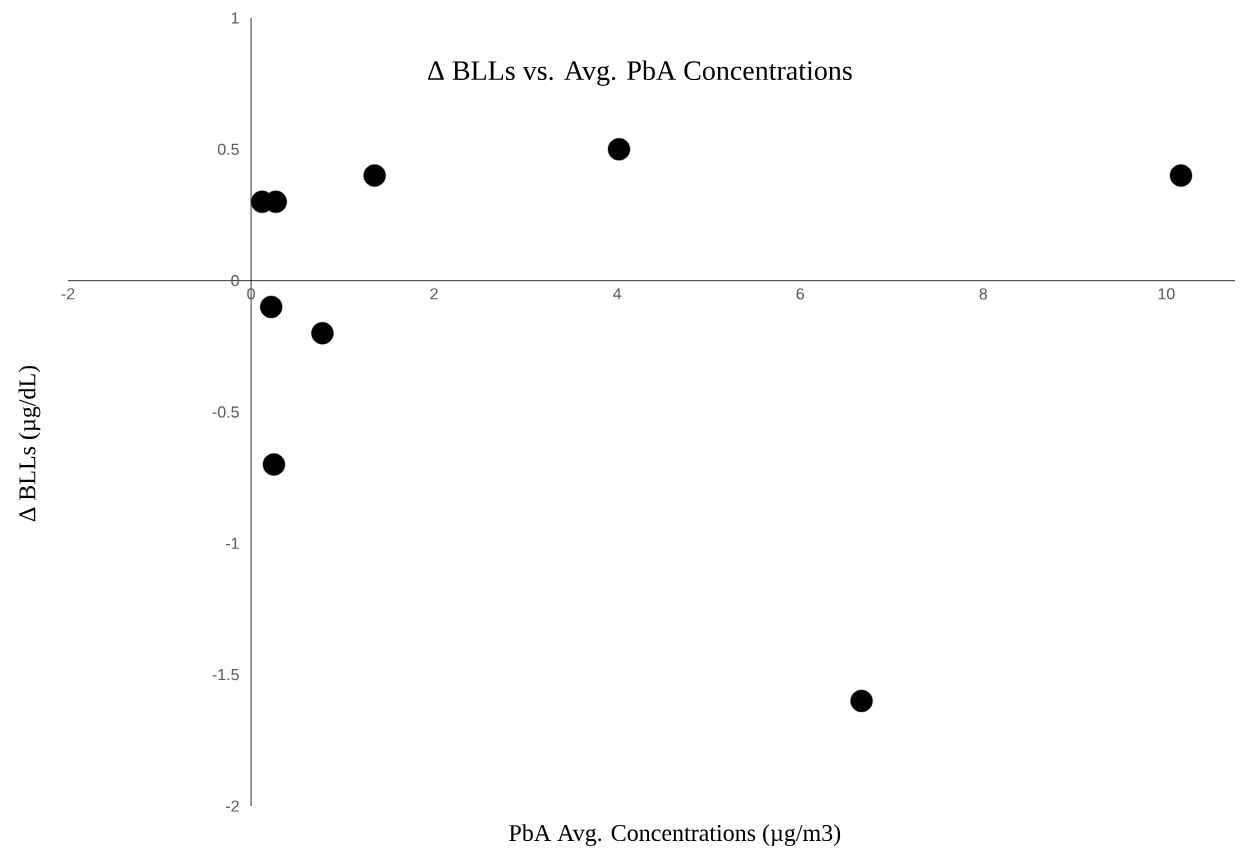 This screenshot has width=1248, height=858. What do you see at coordinates (983, 294) in the screenshot?
I see `x-tick-label: 8` at bounding box center [983, 294].